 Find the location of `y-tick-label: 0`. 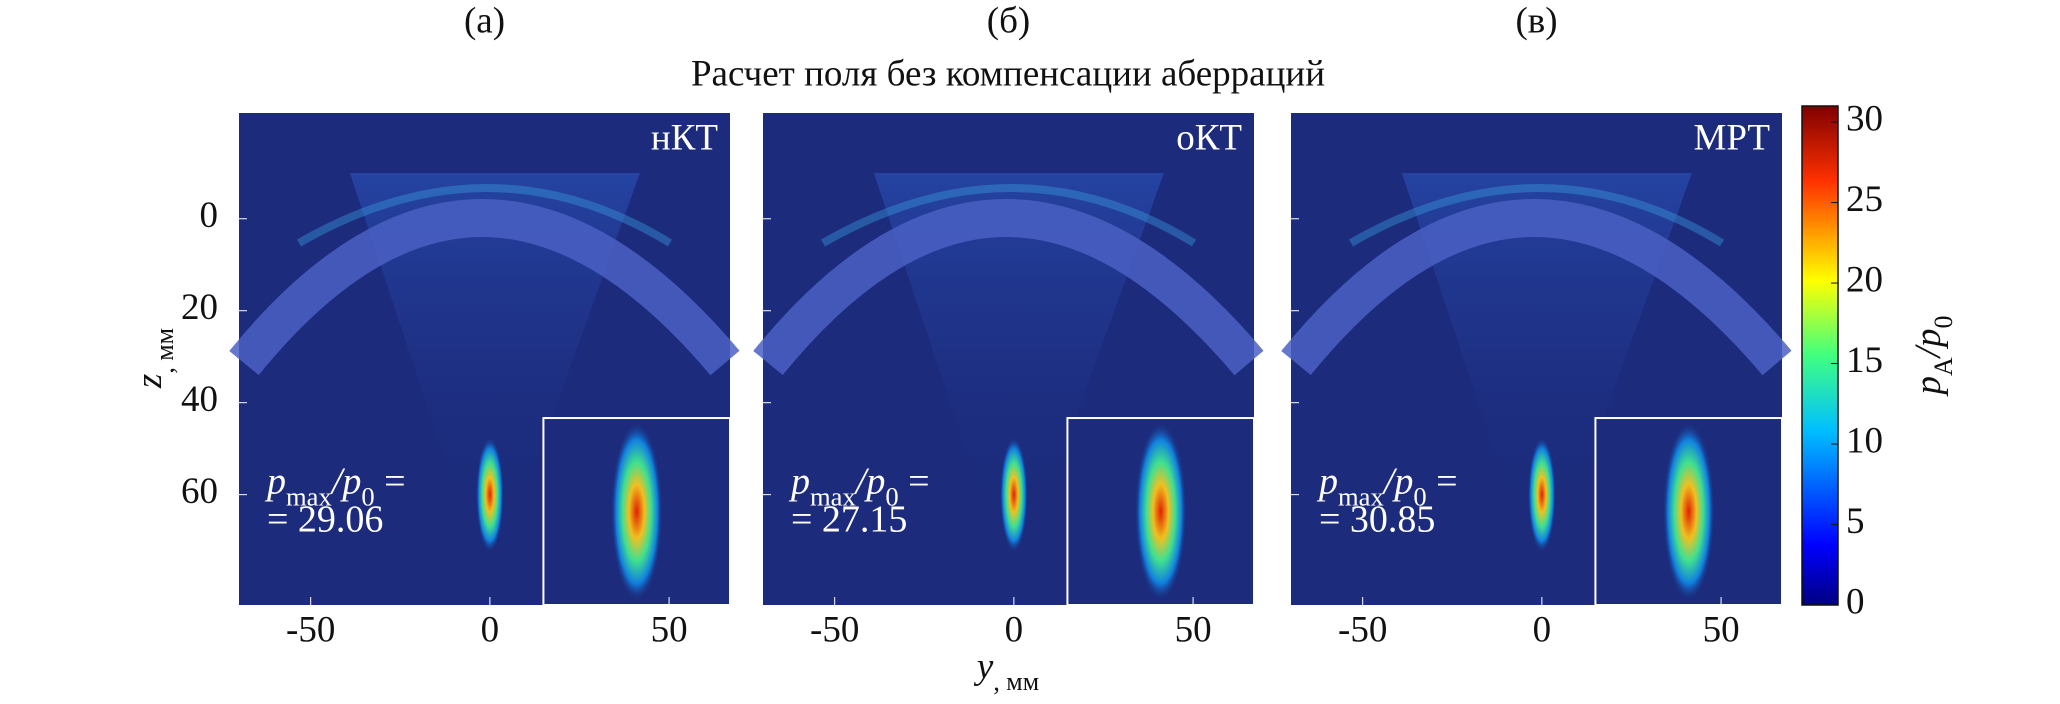

y-tick-label: 0 is located at coordinates (209, 215).